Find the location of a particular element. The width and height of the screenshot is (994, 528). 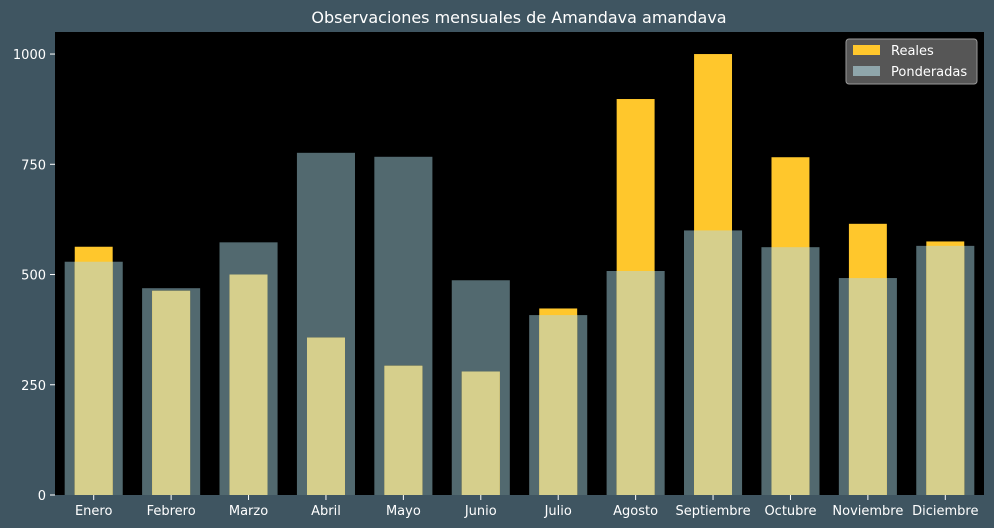

y-axis: 0 250 500 750 1000 is located at coordinates (34, 276).